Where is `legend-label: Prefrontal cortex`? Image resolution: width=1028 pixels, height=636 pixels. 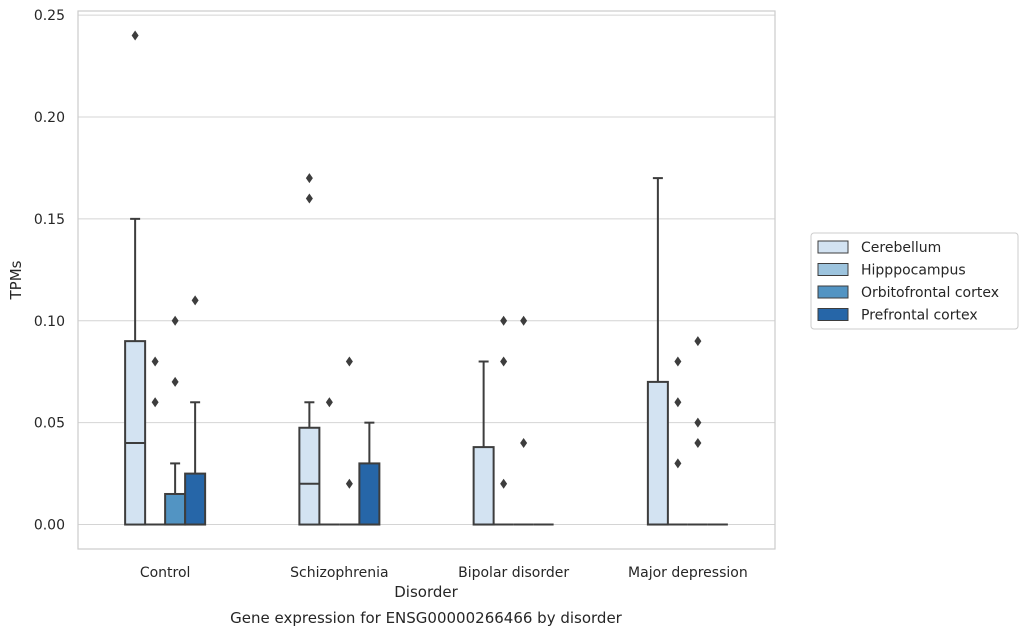
legend-label: Prefrontal cortex is located at coordinates (919, 316).